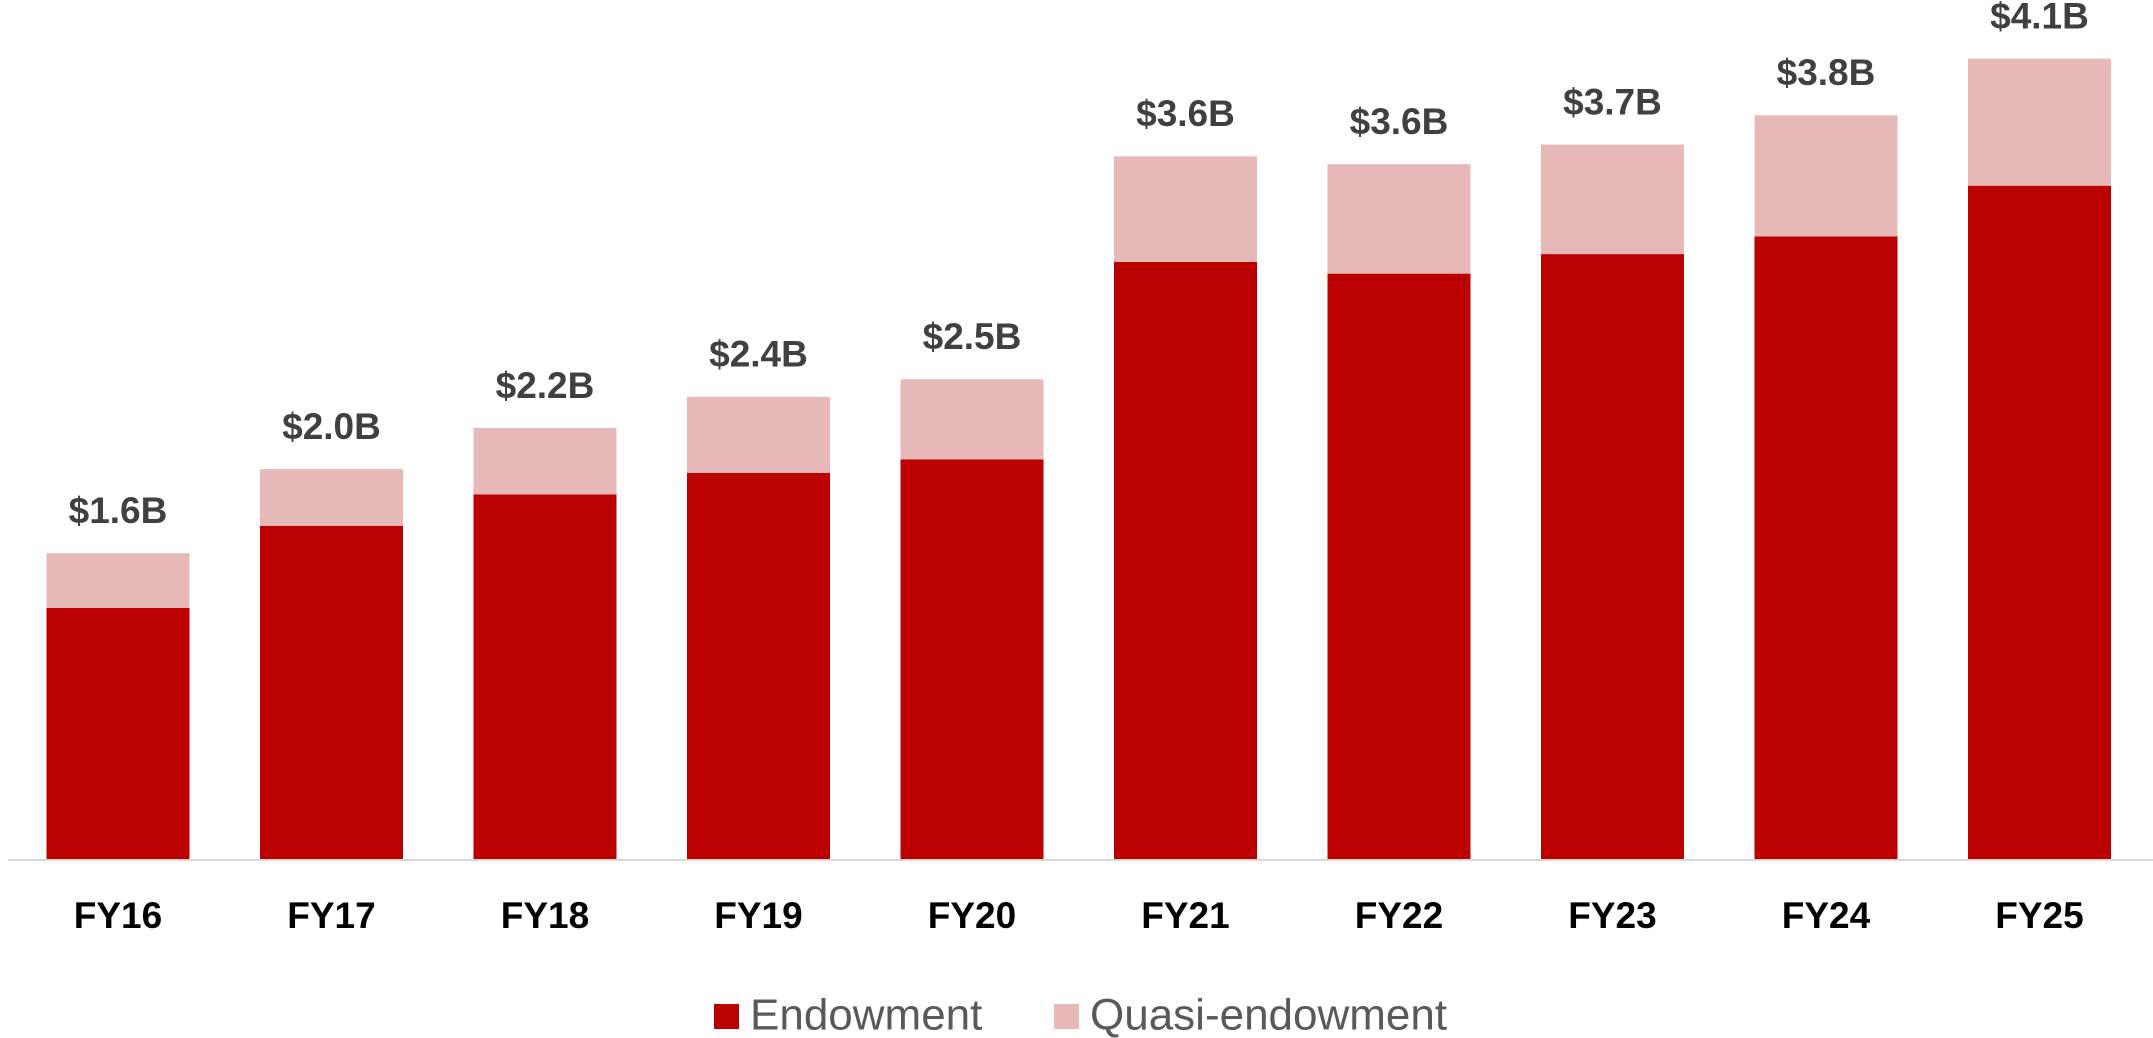 The image size is (2153, 1038). I want to click on total-label: $3.8B, so click(1826, 72).